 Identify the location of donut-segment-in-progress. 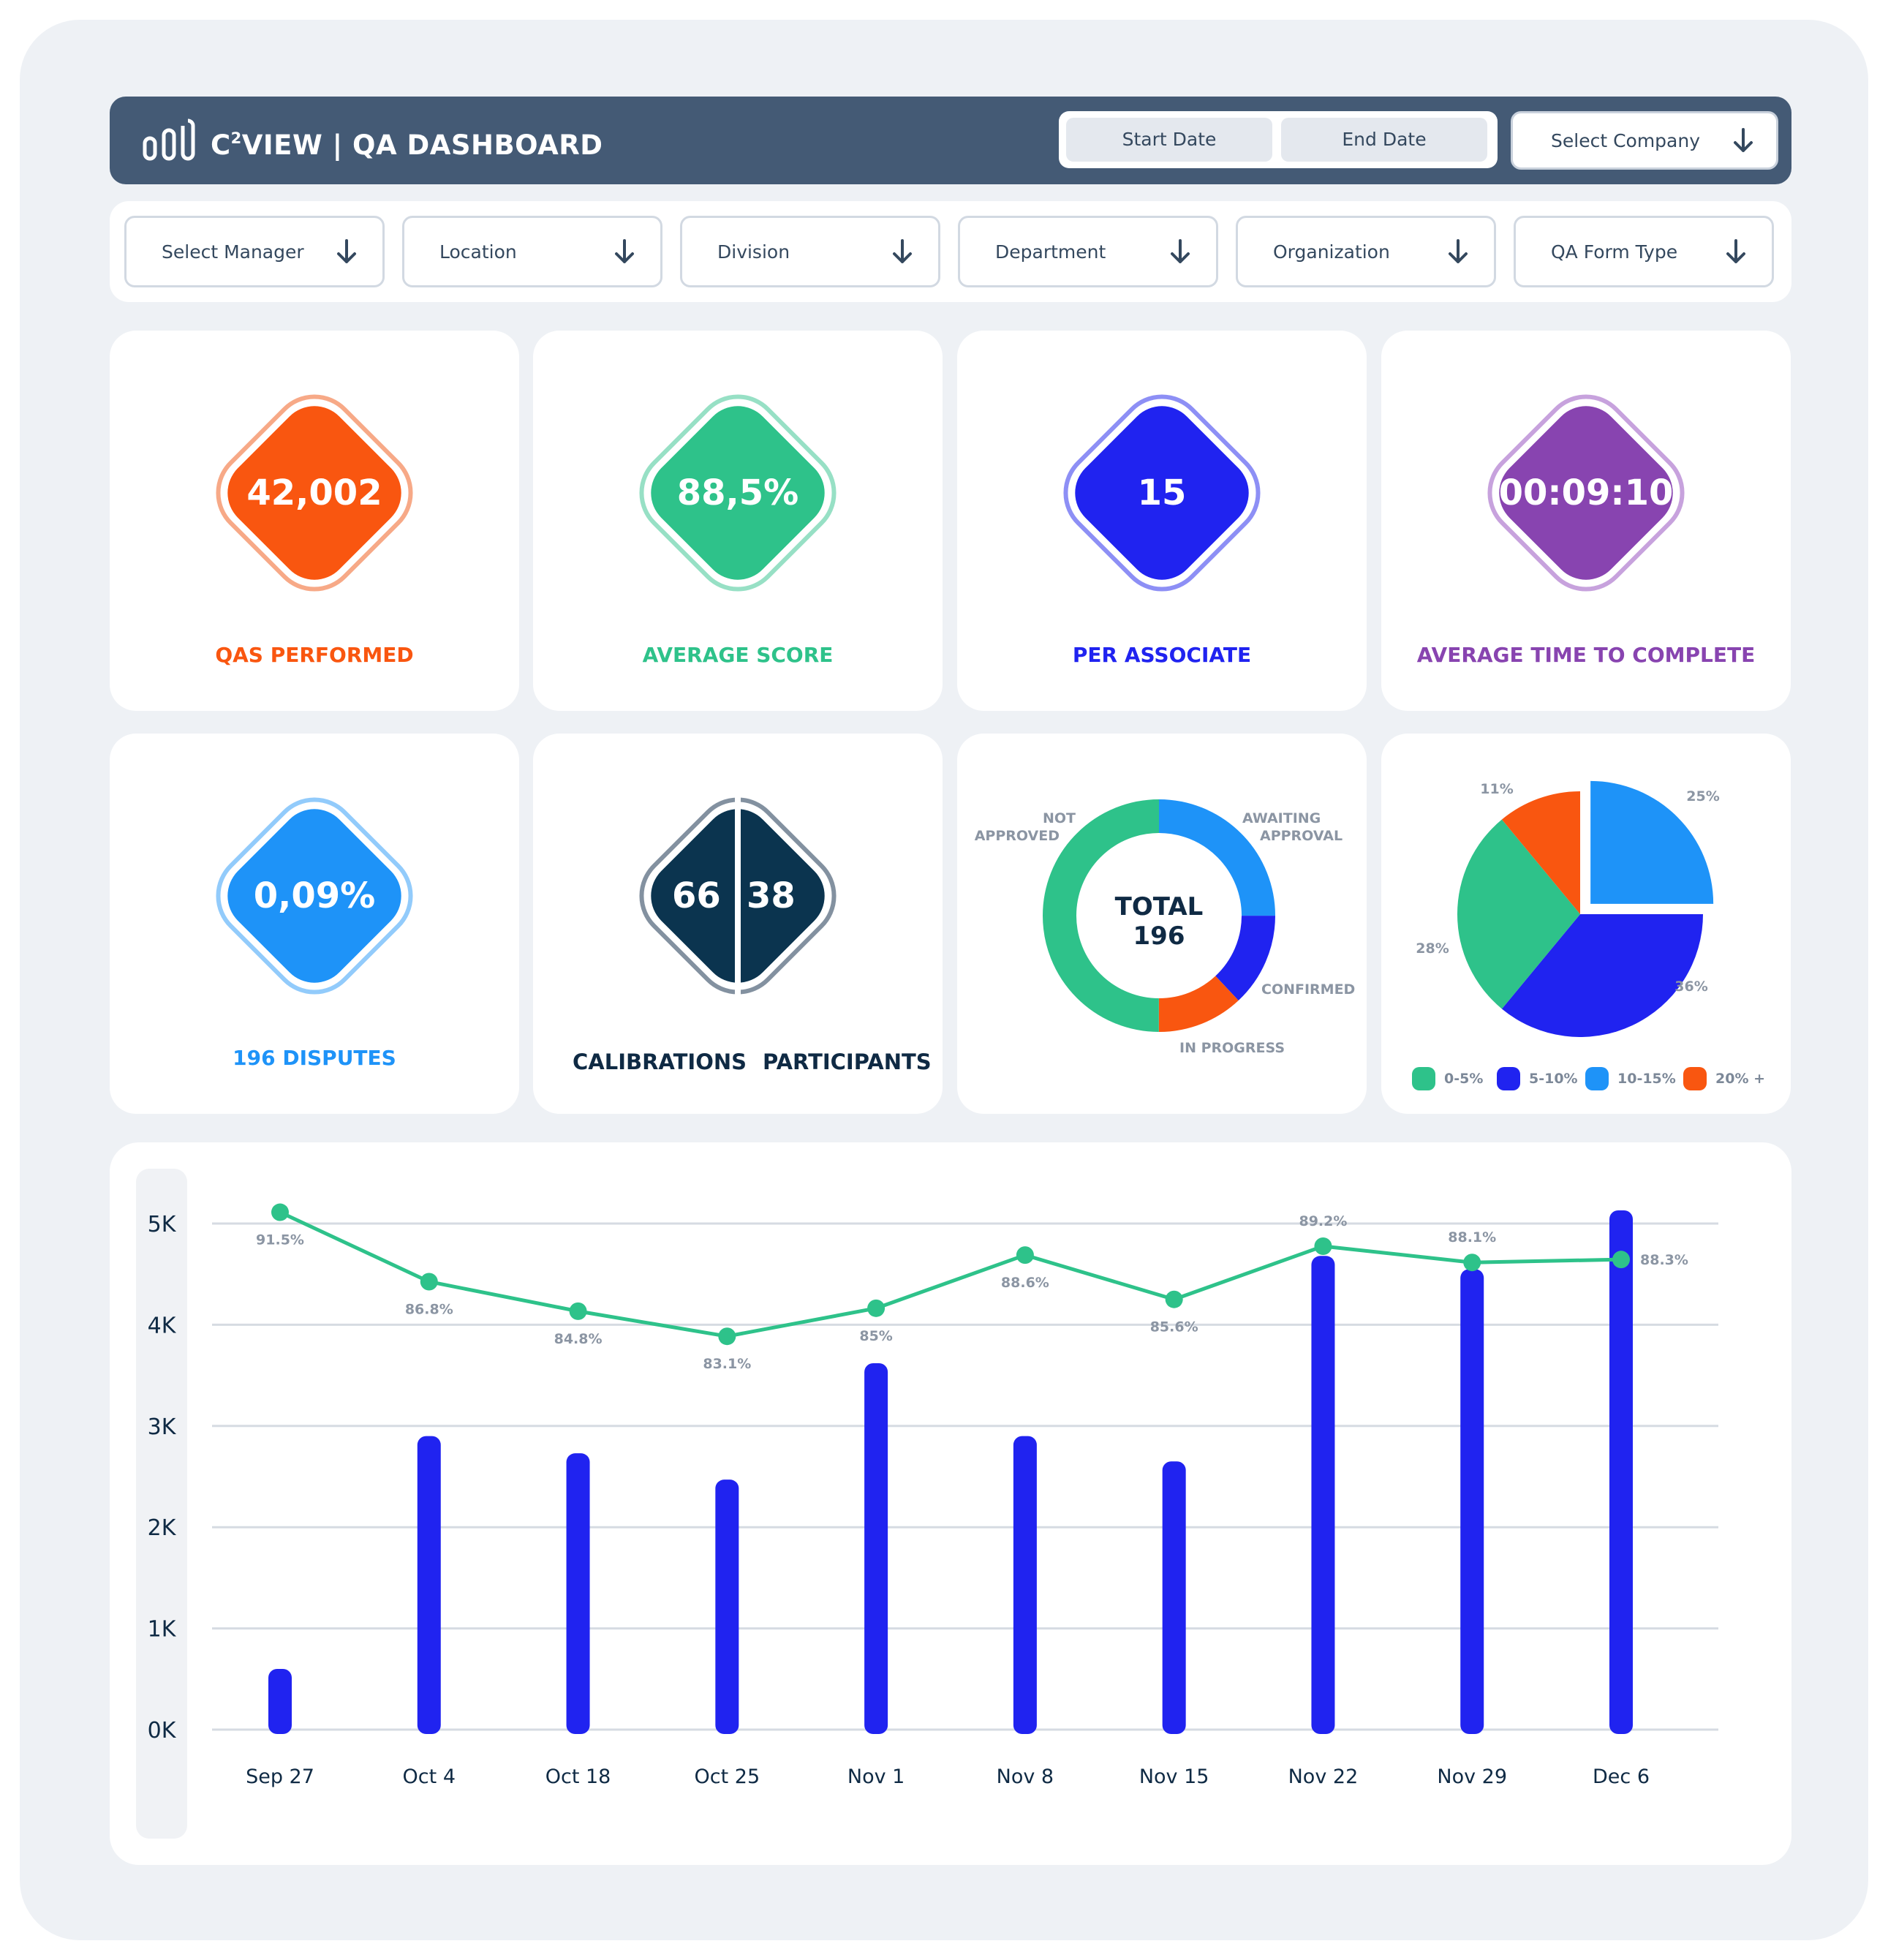
(1159, 915).